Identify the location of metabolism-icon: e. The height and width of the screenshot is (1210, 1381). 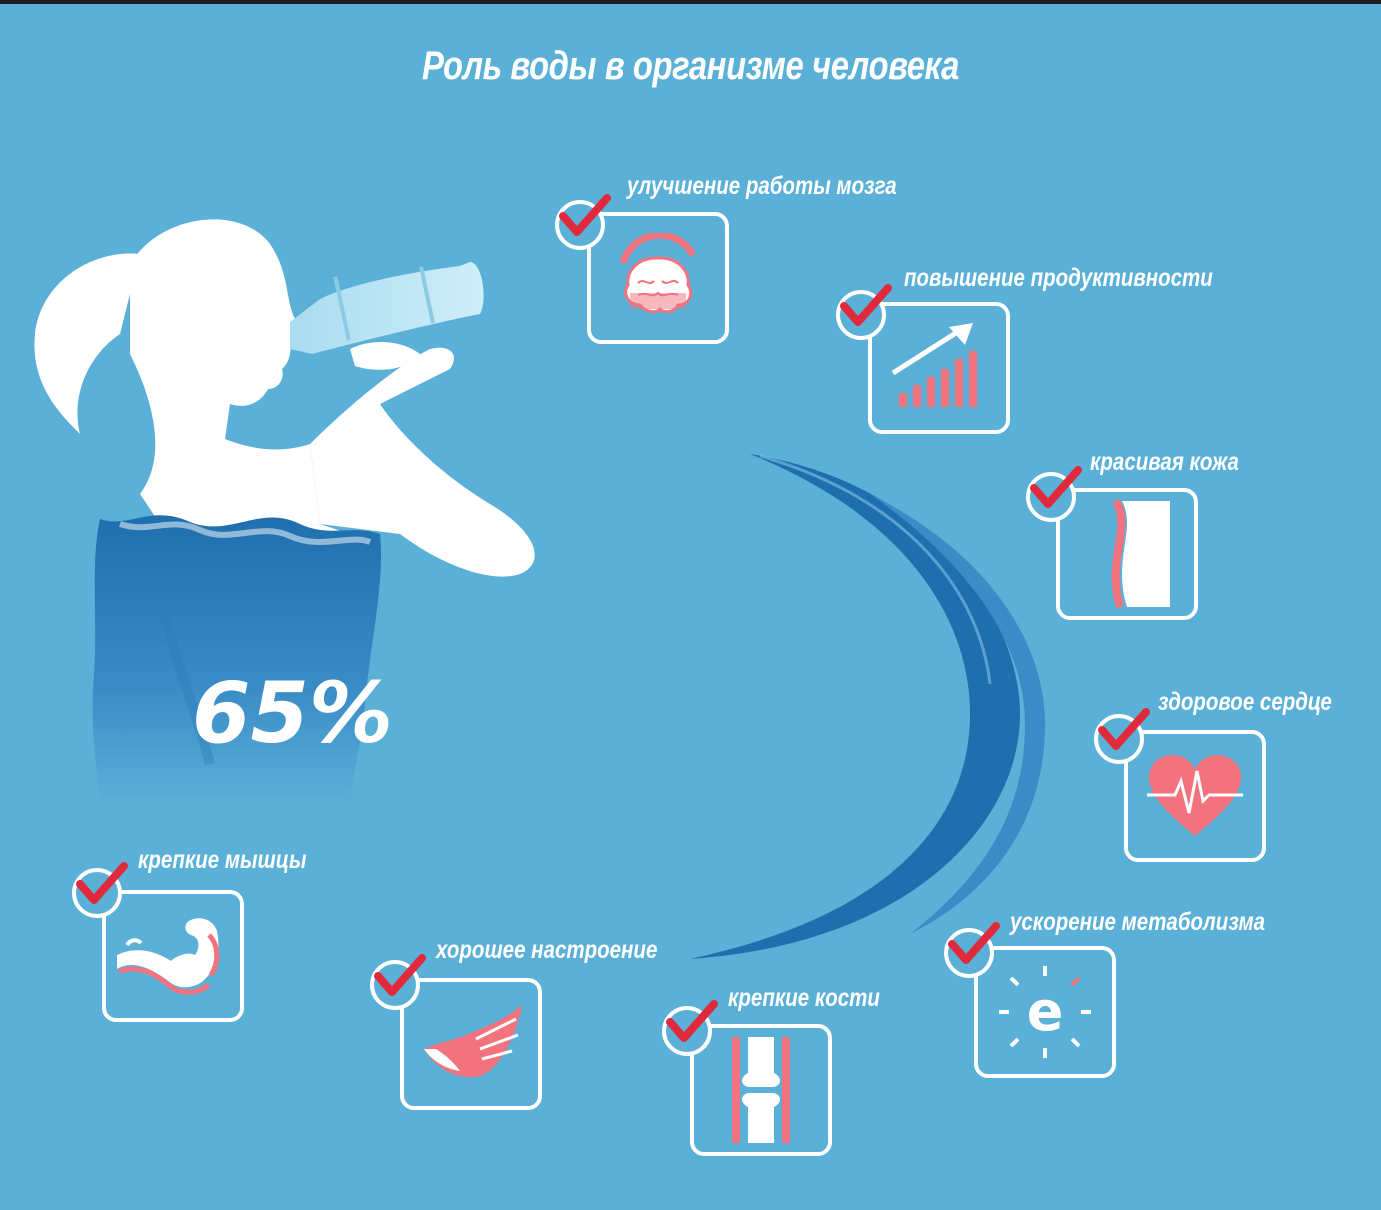
(1045, 1012).